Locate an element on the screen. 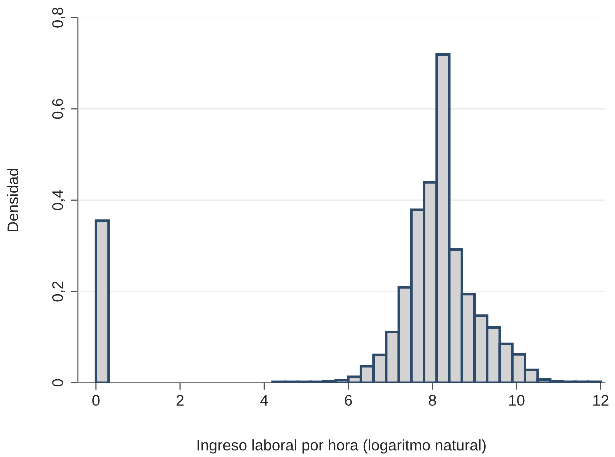 This screenshot has height=457, width=615. y-tick-label: 0,2 is located at coordinates (59, 292).